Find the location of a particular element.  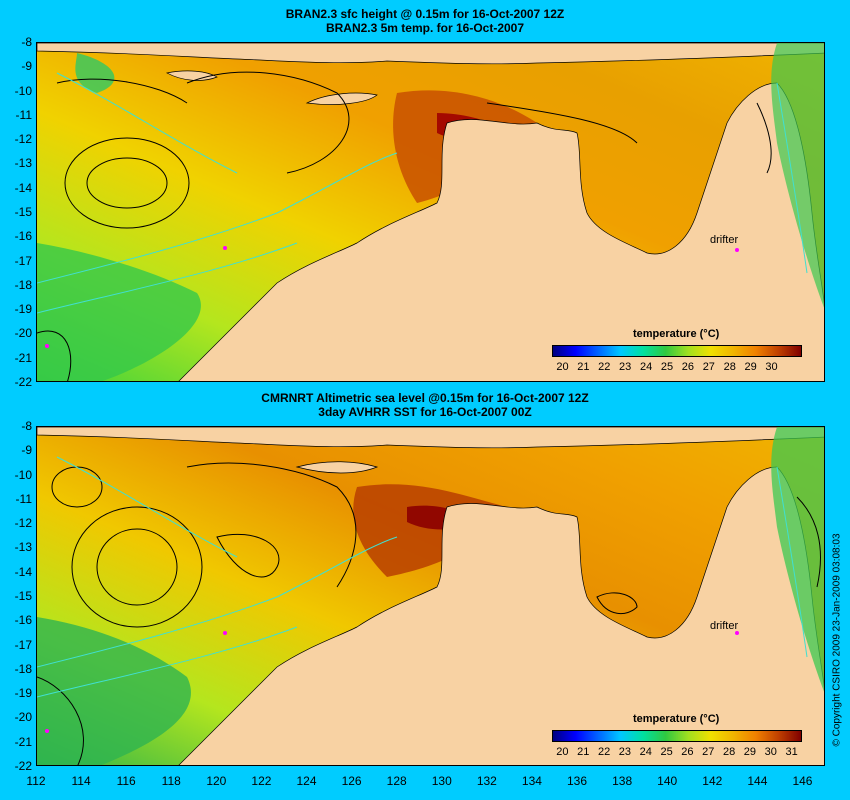

lon-label: 120 is located at coordinates (216, 781).